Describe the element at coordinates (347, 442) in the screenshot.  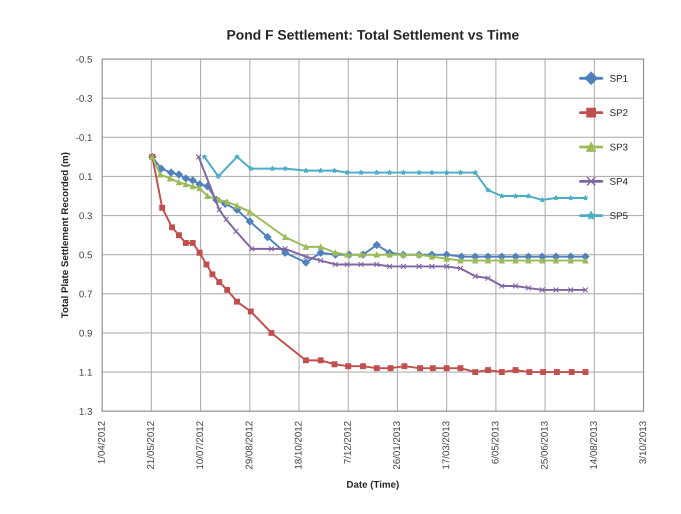
I see `x-tick-label: 7/12/2012` at that location.